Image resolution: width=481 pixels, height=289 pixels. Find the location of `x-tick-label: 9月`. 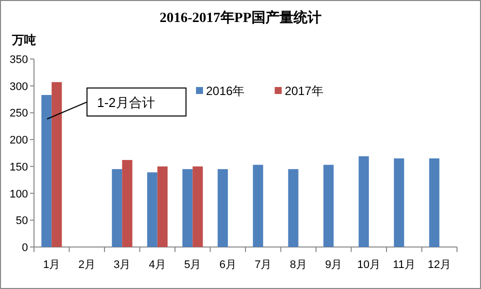

x-tick-label: 9月 is located at coordinates (333, 265).